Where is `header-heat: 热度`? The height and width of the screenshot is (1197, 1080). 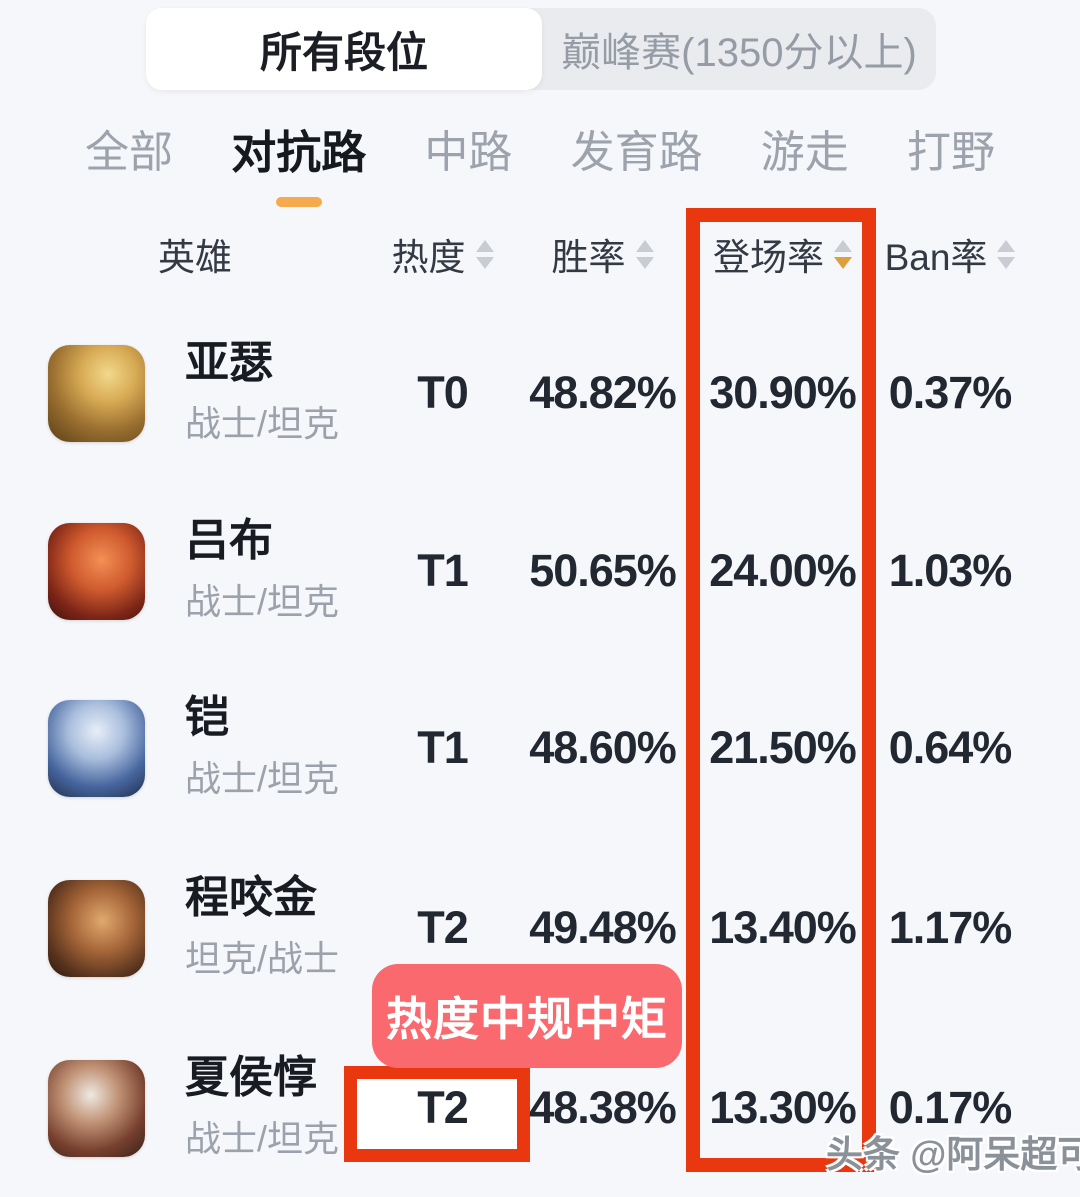 header-heat: 热度 is located at coordinates (442, 254).